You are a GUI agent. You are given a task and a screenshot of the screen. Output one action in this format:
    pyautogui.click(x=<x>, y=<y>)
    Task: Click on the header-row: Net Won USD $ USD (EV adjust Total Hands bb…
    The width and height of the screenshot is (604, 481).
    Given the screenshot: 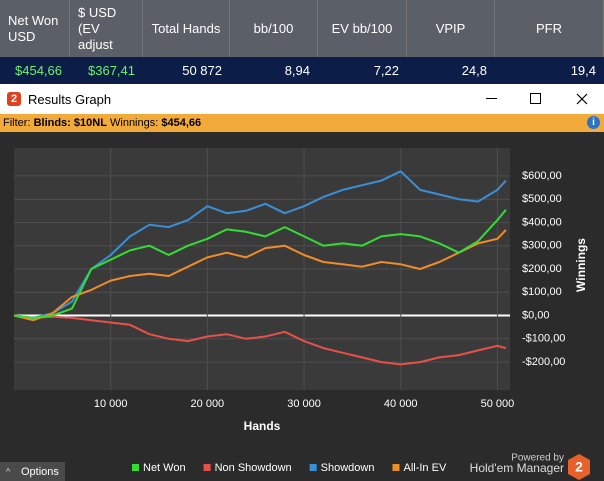 What is the action you would take?
    pyautogui.click(x=302, y=28)
    